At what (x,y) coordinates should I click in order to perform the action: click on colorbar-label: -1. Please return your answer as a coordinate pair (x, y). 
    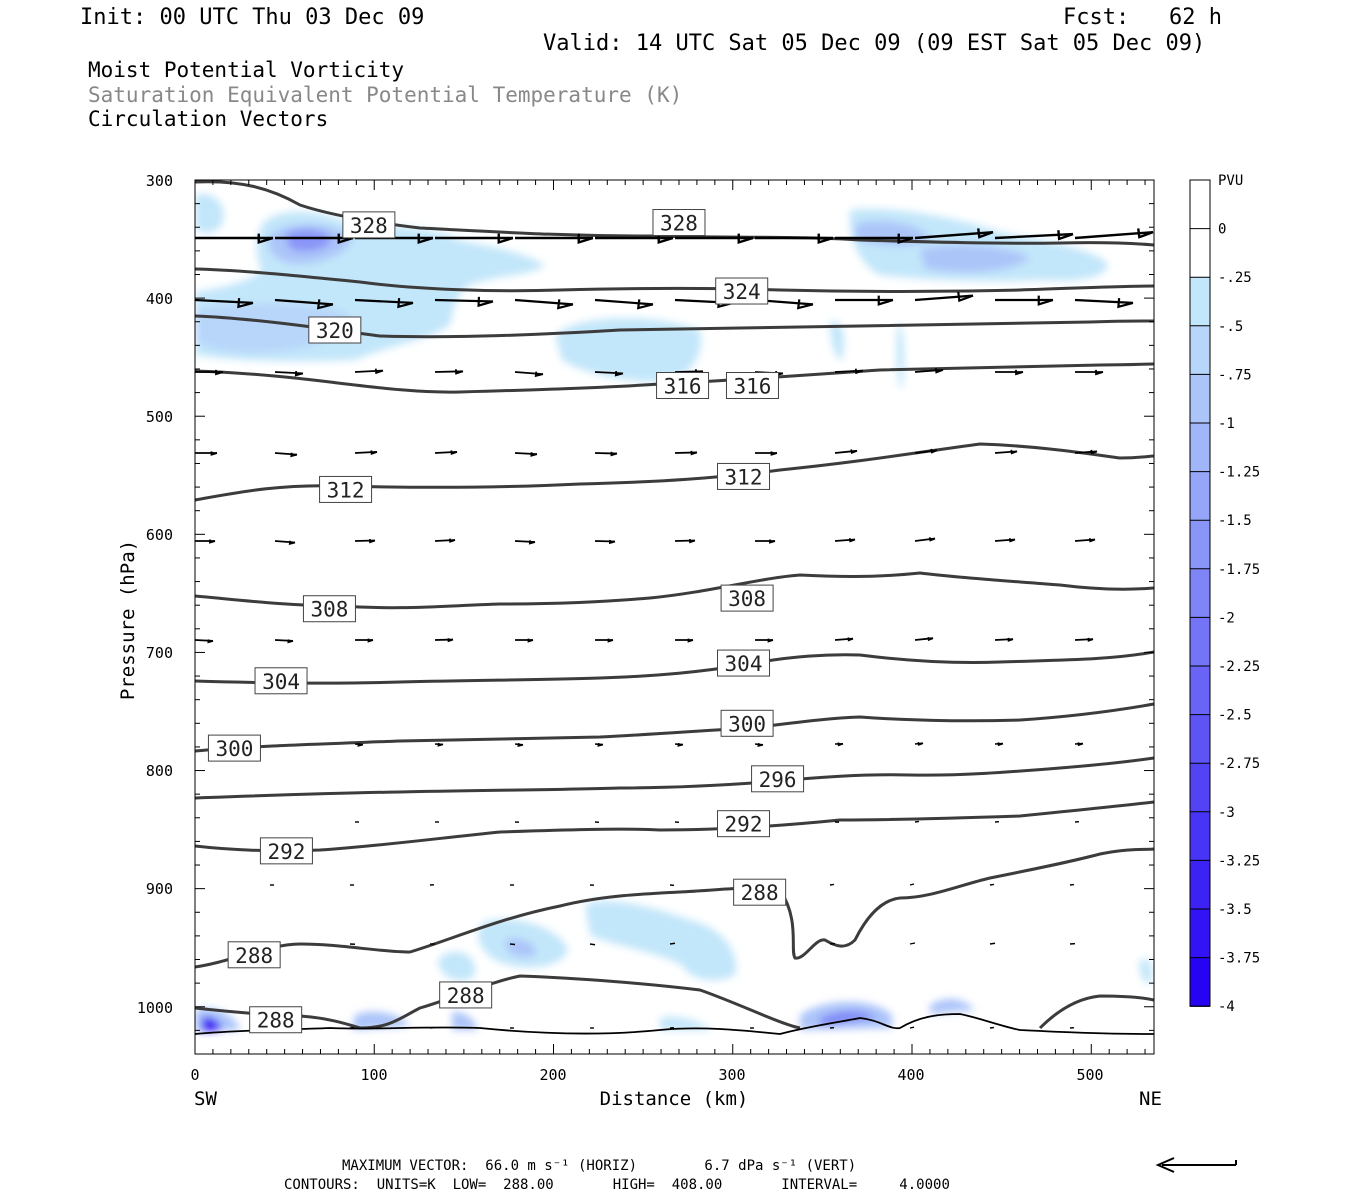
    Looking at the image, I should click on (1226, 424).